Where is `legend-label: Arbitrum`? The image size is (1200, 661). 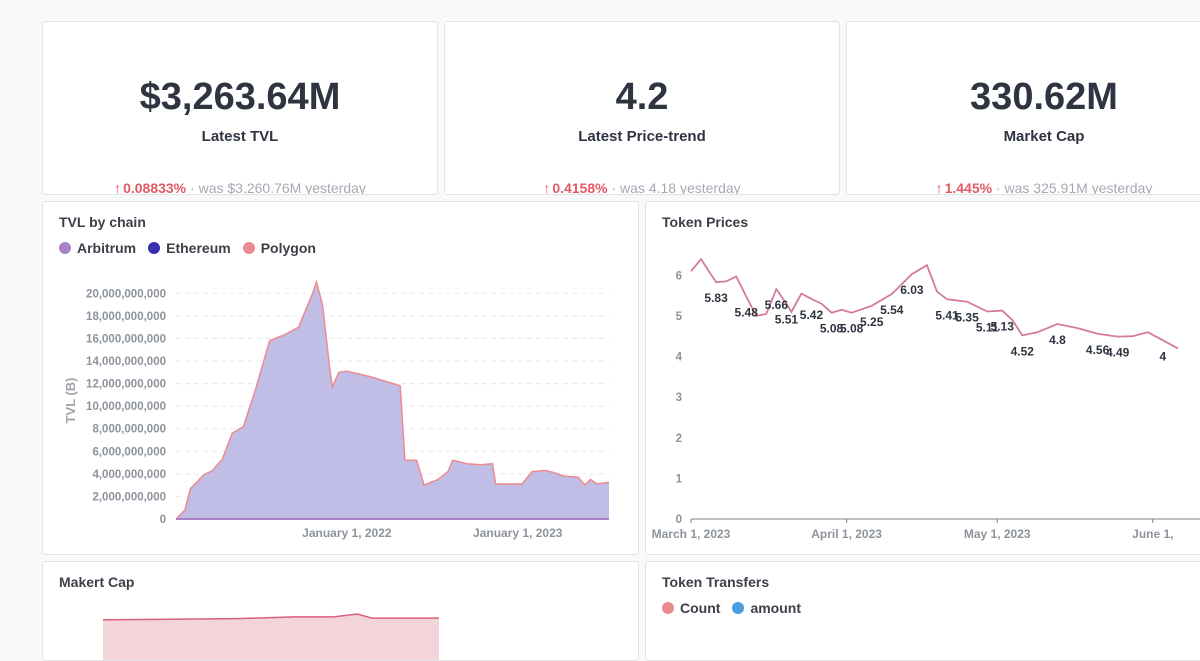 legend-label: Arbitrum is located at coordinates (107, 248).